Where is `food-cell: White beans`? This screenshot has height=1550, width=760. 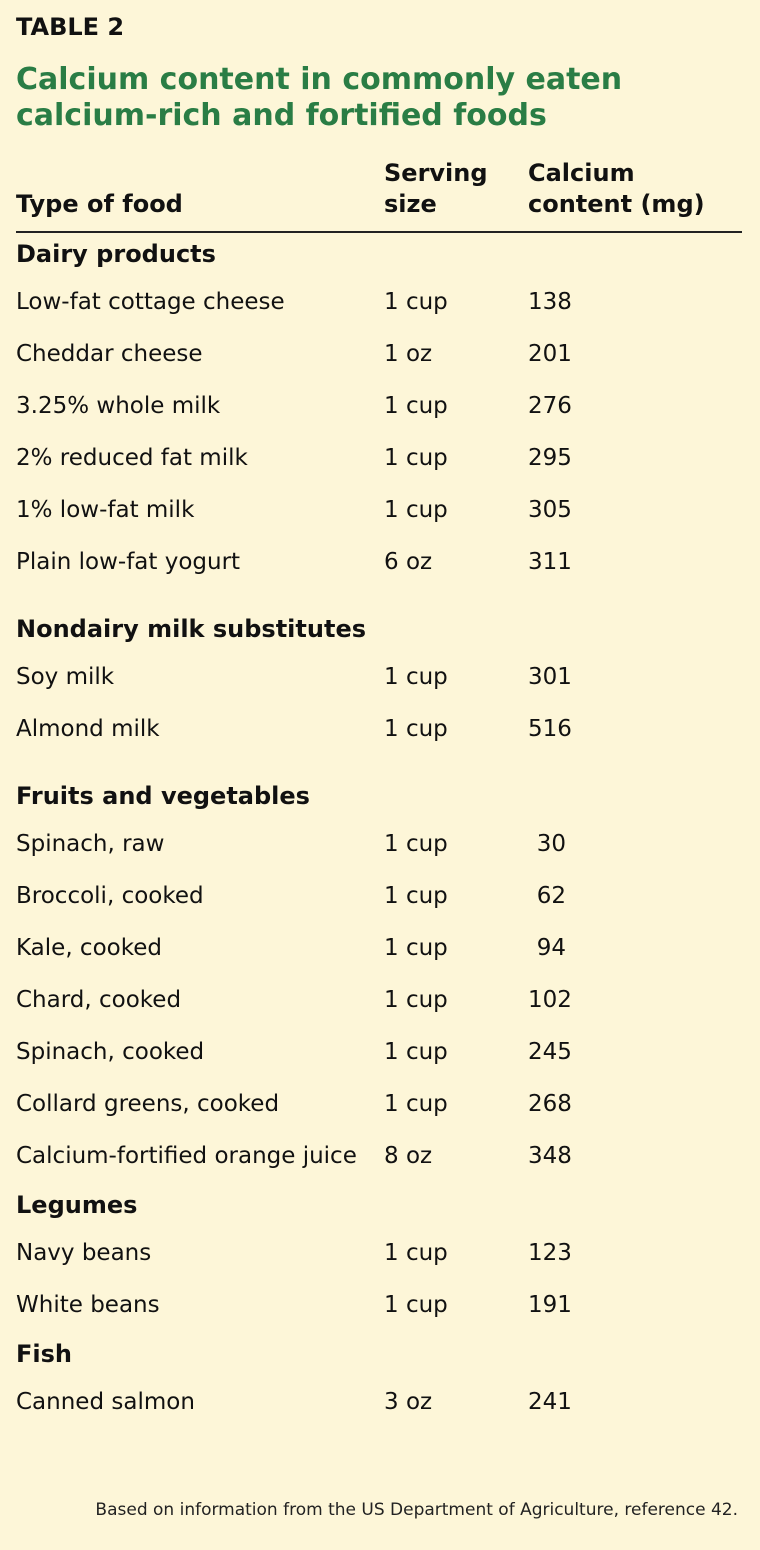
food-cell: White beans is located at coordinates (88, 1305).